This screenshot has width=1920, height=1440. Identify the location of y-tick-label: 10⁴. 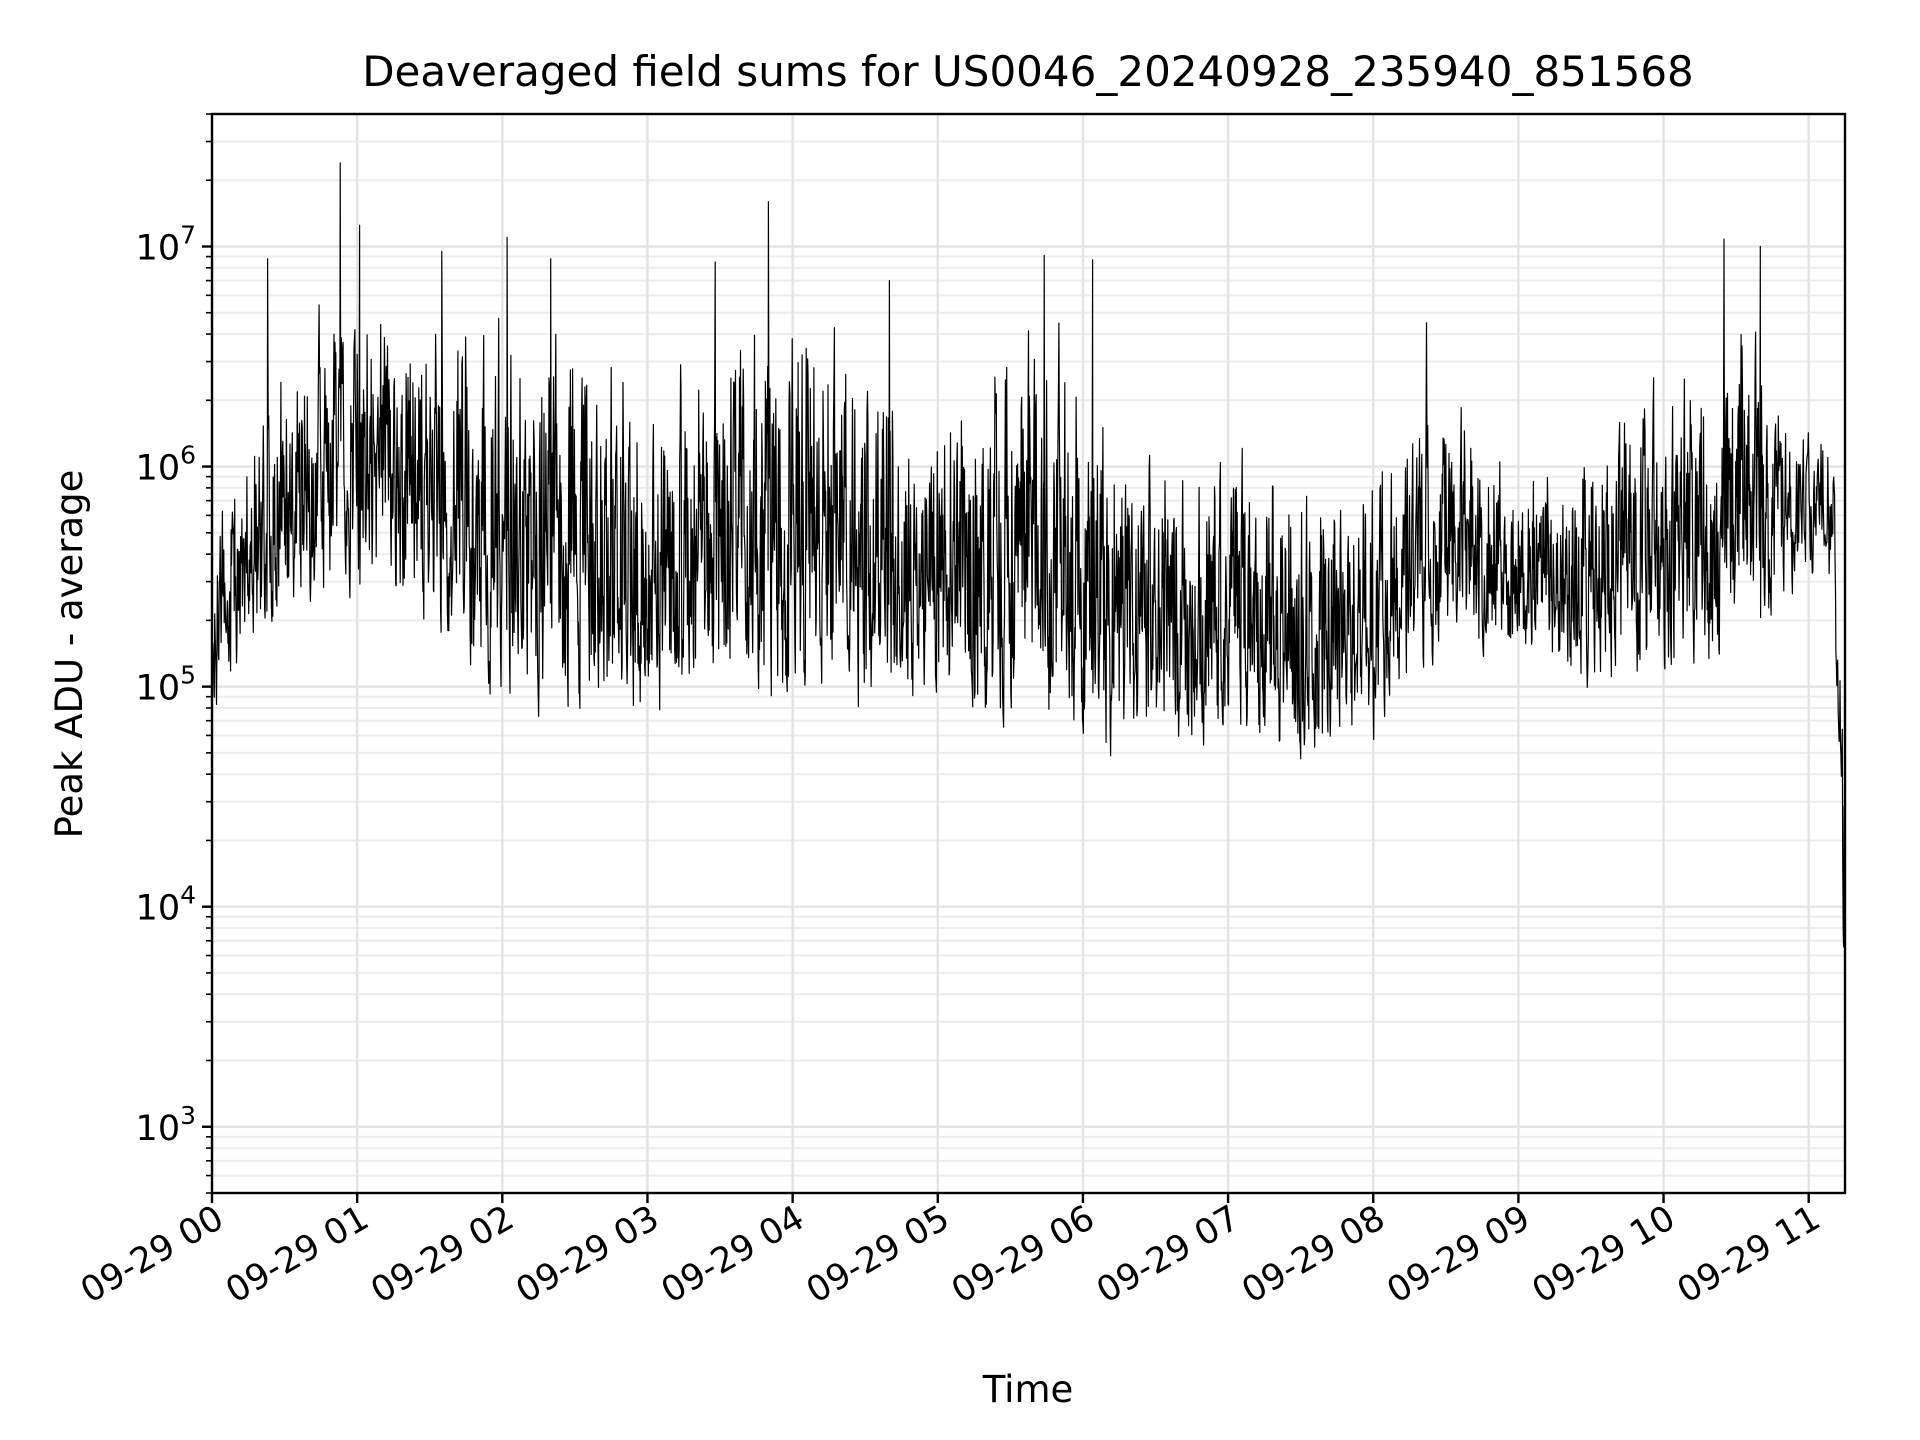
(166, 905).